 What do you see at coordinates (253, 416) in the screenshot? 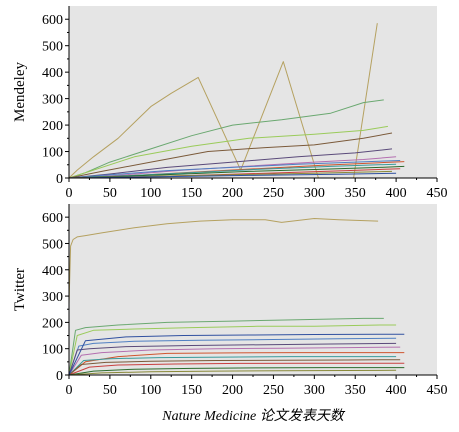
I see `x-axis-title: Nature Medicine 论文发表天数` at bounding box center [253, 416].